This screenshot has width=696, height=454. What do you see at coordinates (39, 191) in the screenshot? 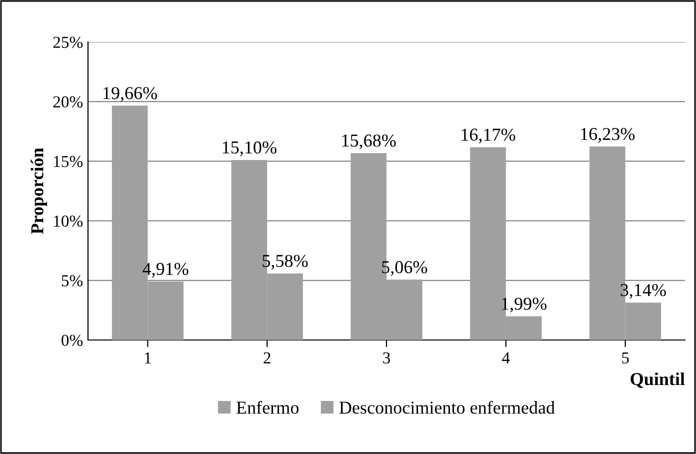
I see `y-axis-title: Proporción` at bounding box center [39, 191].